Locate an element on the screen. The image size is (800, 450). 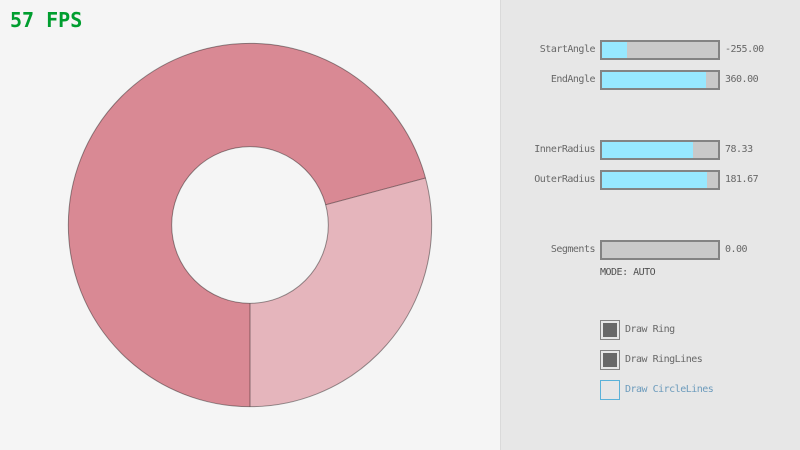
end-angle-row: EndAngle 360.00 is located at coordinates (650, 80).